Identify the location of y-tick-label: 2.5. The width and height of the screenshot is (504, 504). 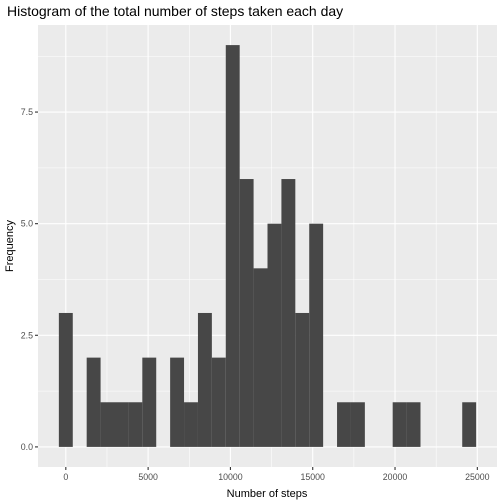
(27, 335).